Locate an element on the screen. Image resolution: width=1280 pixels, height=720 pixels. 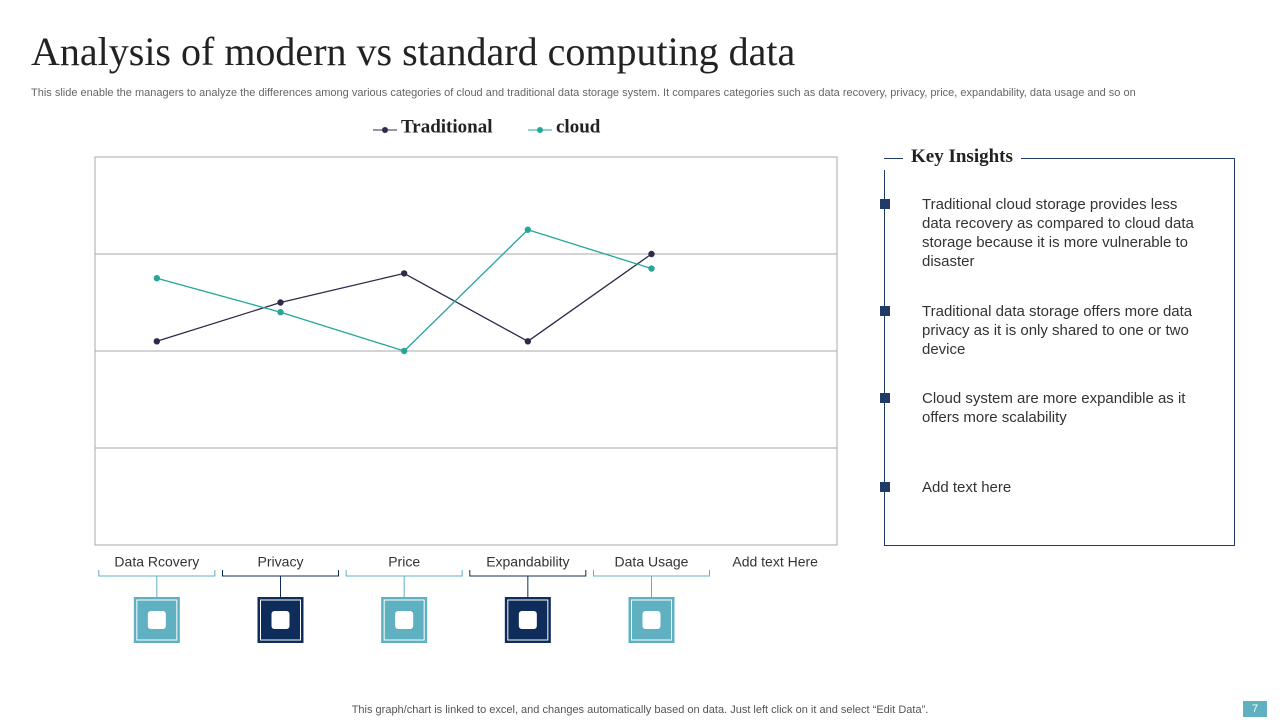
x-tick-label: Data Rcovery is located at coordinates (156, 562).